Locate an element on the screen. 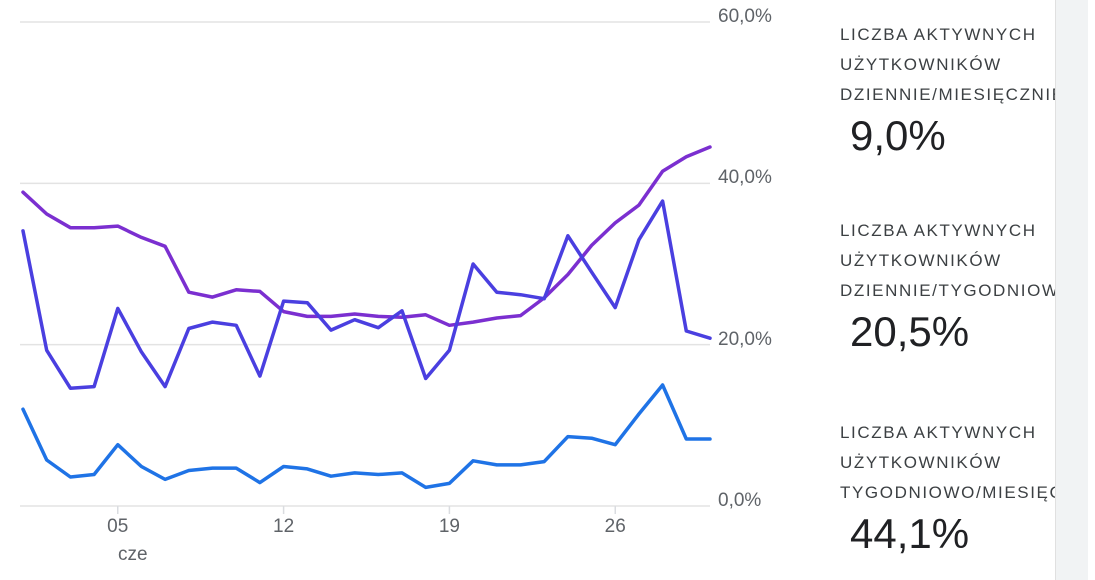 Image resolution: width=1095 pixels, height=580 pixels. y-tick-label: 0,0% is located at coordinates (740, 500).